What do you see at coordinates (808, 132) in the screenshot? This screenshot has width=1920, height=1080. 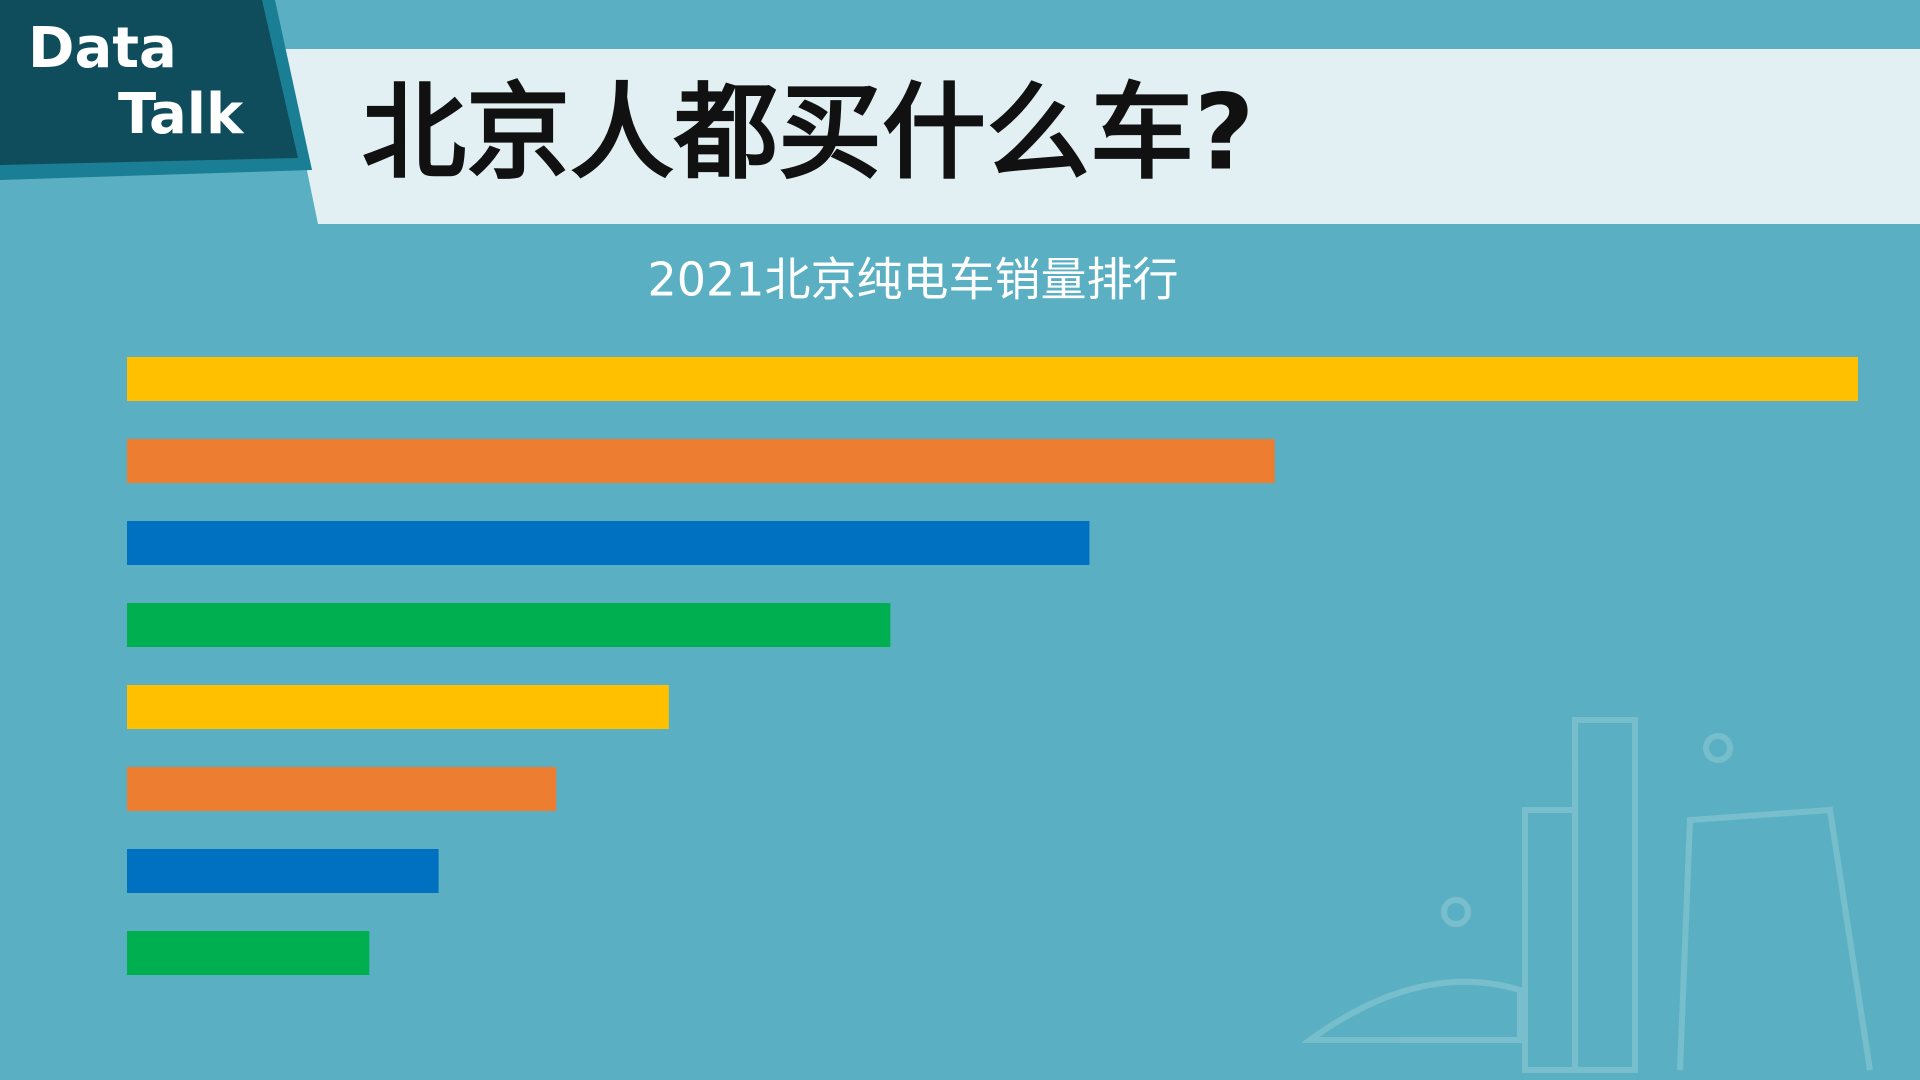 I see `chart-title: 北京人都买什么车?` at bounding box center [808, 132].